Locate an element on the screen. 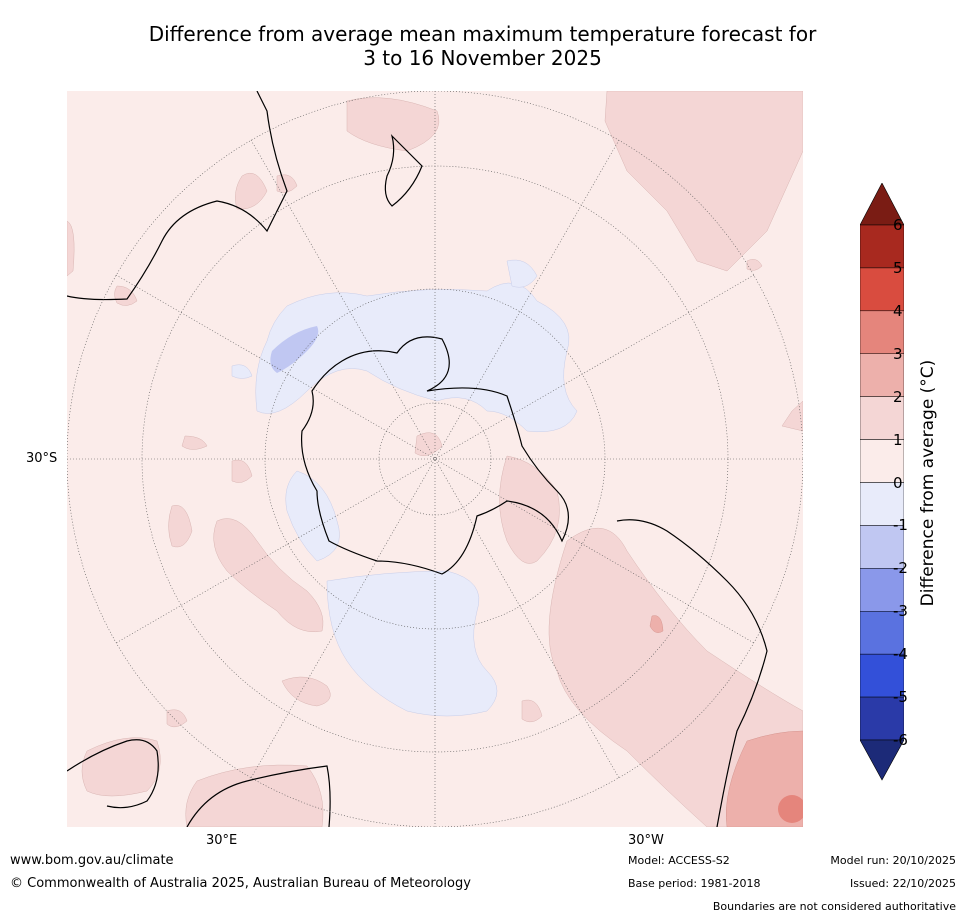 This screenshot has height=919, width=965. colorbar-tick: 6 is located at coordinates (898, 225).